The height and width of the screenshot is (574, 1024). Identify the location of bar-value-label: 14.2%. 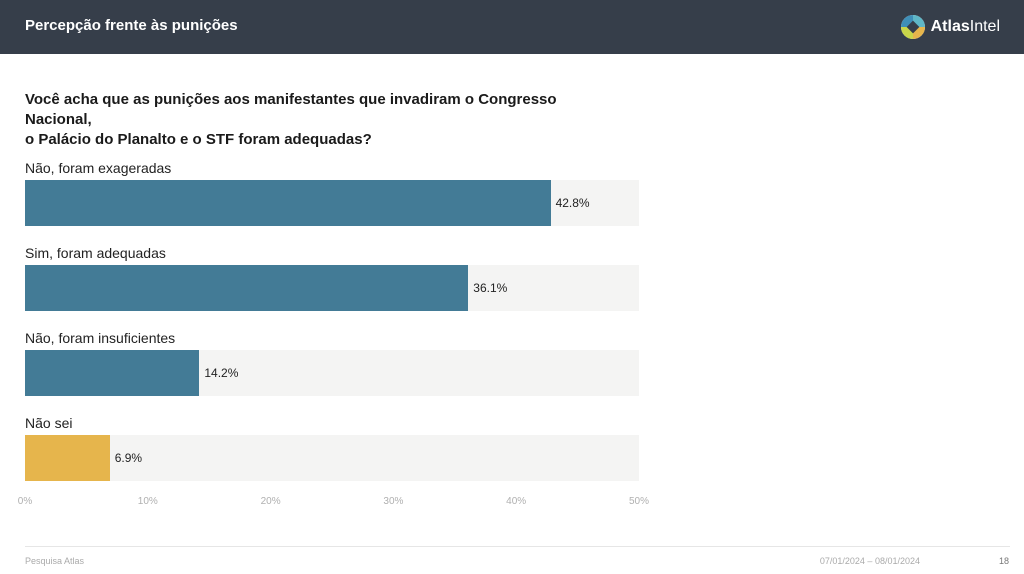
(221, 373).